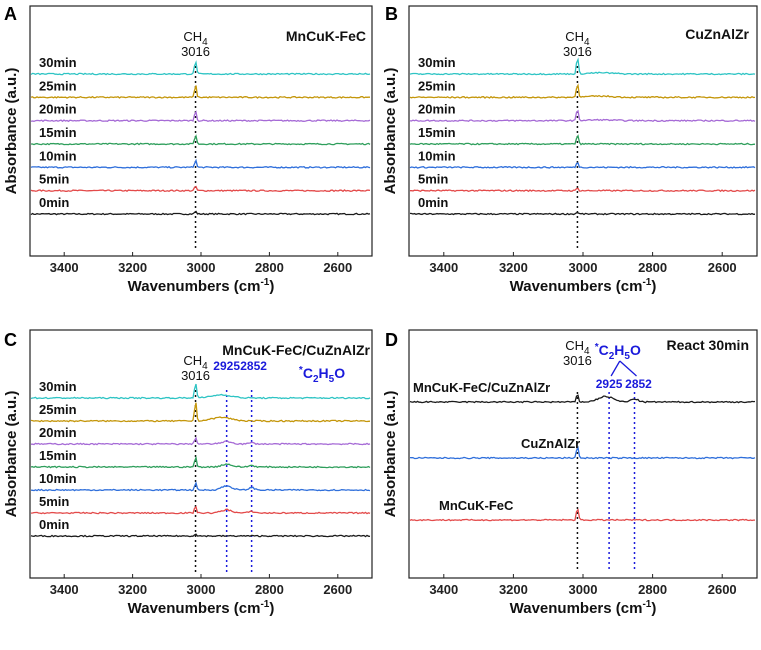 Image resolution: width=761 pixels, height=650 pixels. I want to click on species-sub1: 2, so click(612, 356).